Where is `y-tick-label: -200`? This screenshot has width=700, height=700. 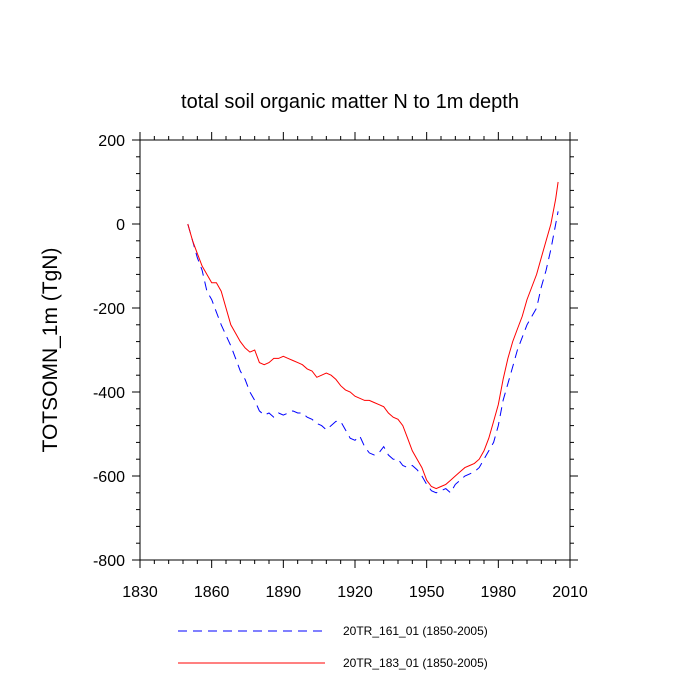
y-tick-label: -200 is located at coordinates (109, 309).